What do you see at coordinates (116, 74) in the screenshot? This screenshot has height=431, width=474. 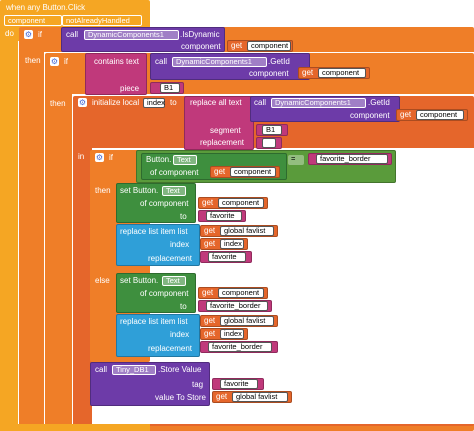 I see `contains-text-block` at bounding box center [116, 74].